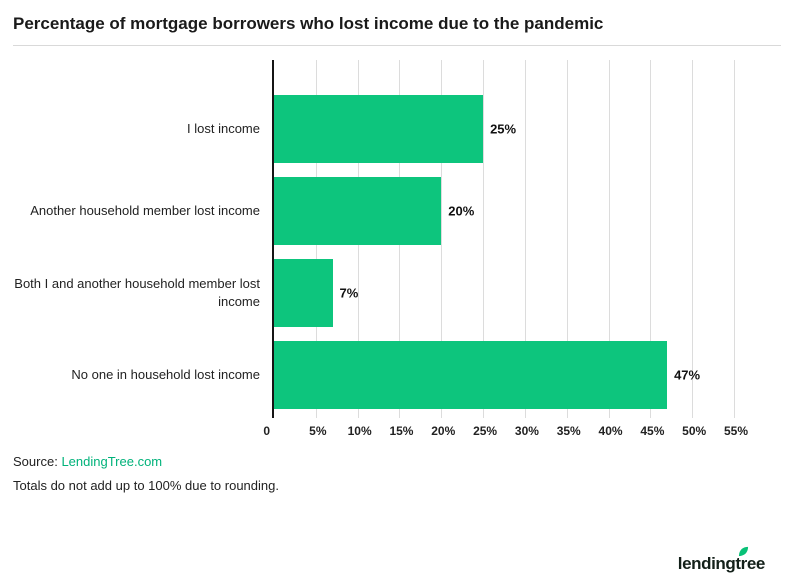 The image size is (795, 588). What do you see at coordinates (534, 129) in the screenshot?
I see `bar-track: 25%` at bounding box center [534, 129].